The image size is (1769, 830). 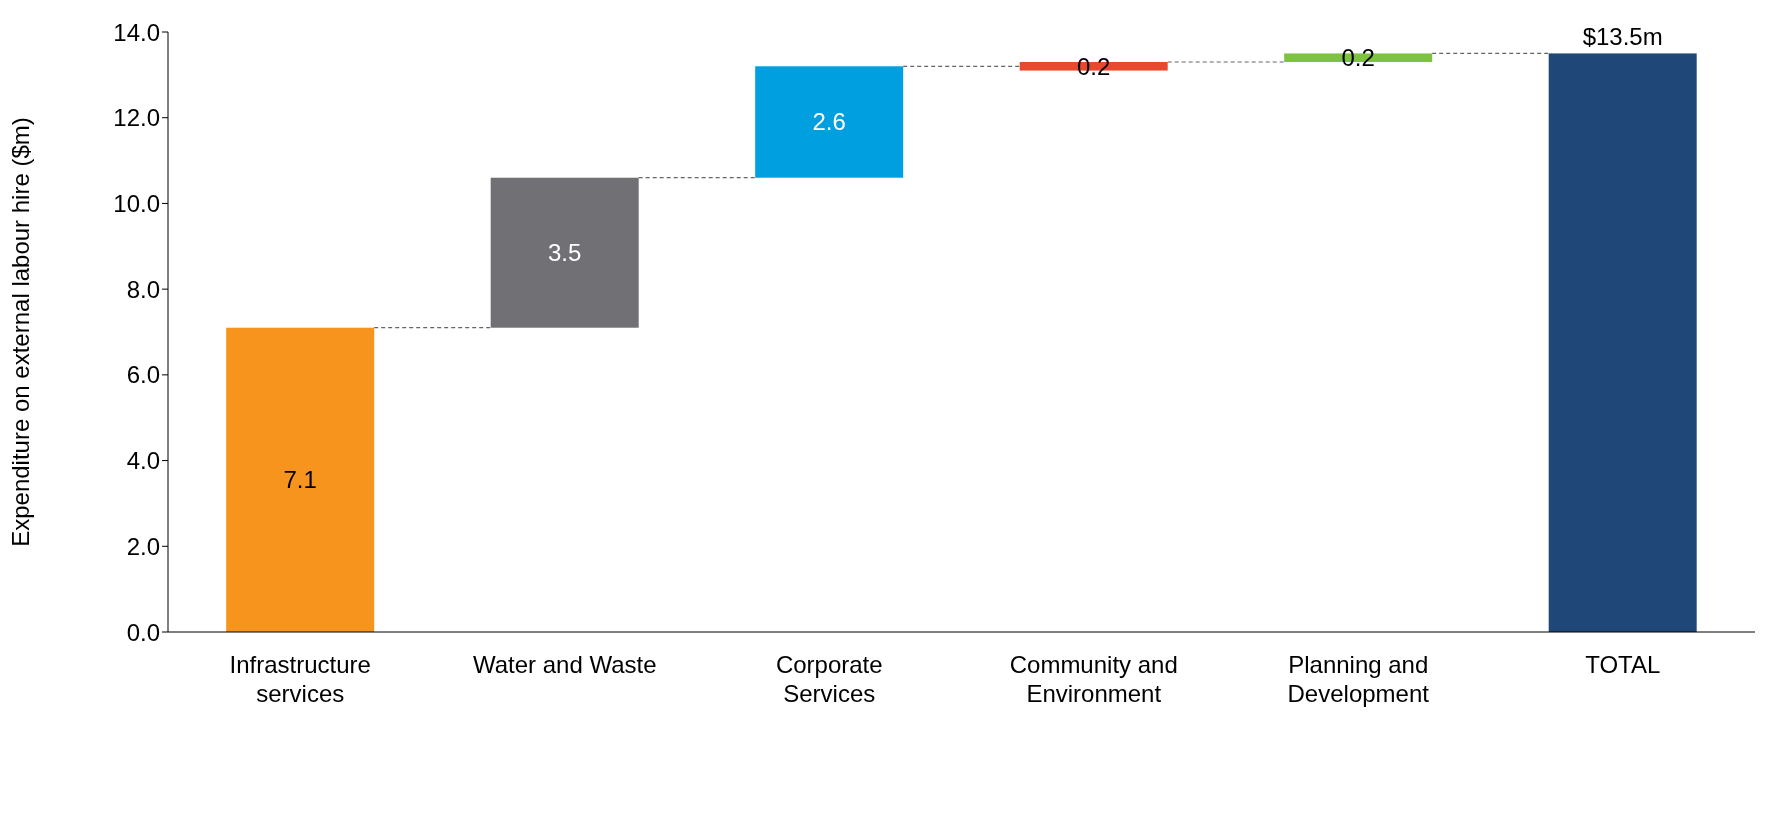 What do you see at coordinates (1358, 679) in the screenshot?
I see `x-tick-label: Planning and Development` at bounding box center [1358, 679].